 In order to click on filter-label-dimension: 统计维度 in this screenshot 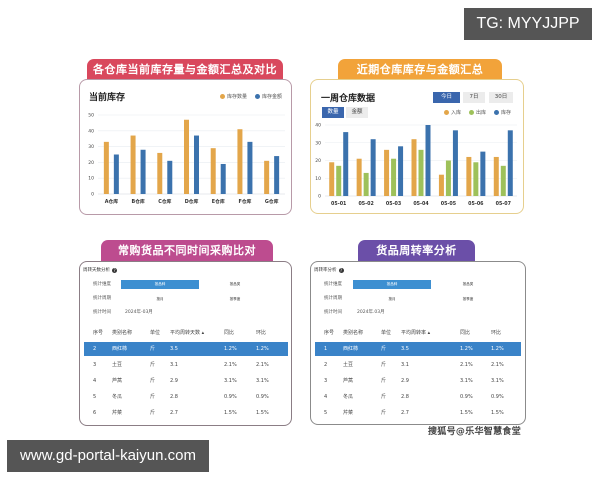, I will do `click(333, 284)`.